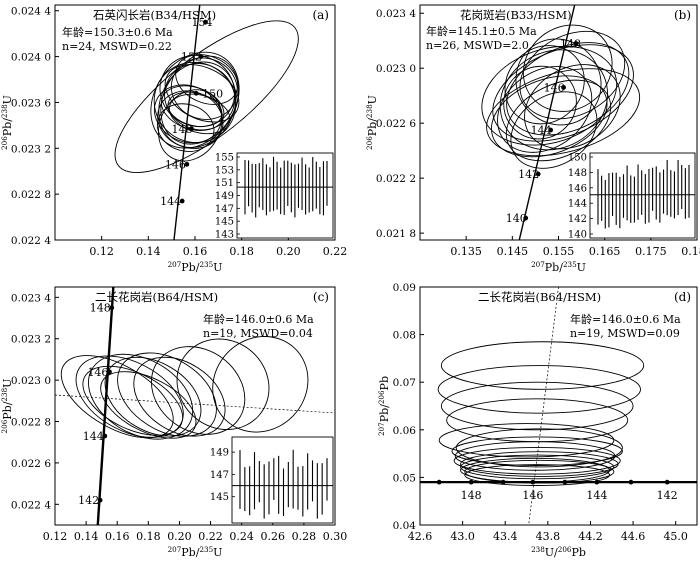 This screenshot has width=700, height=562. Describe the element at coordinates (404, 336) in the screenshot. I see `y-tick-label: 0.08` at that location.